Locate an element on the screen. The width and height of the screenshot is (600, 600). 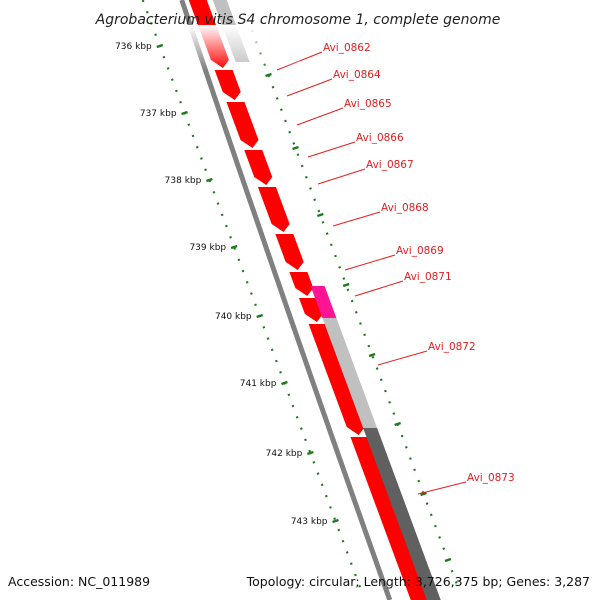
gene-label: Avi_0862 is located at coordinates (347, 48).